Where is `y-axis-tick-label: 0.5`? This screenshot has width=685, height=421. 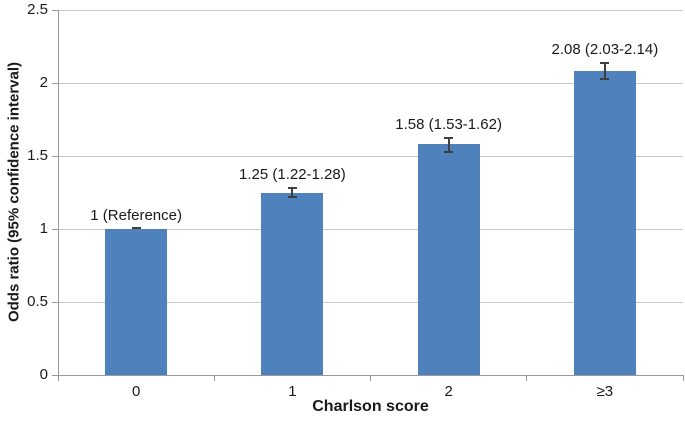 y-axis-tick-label: 0.5 is located at coordinates (37, 301).